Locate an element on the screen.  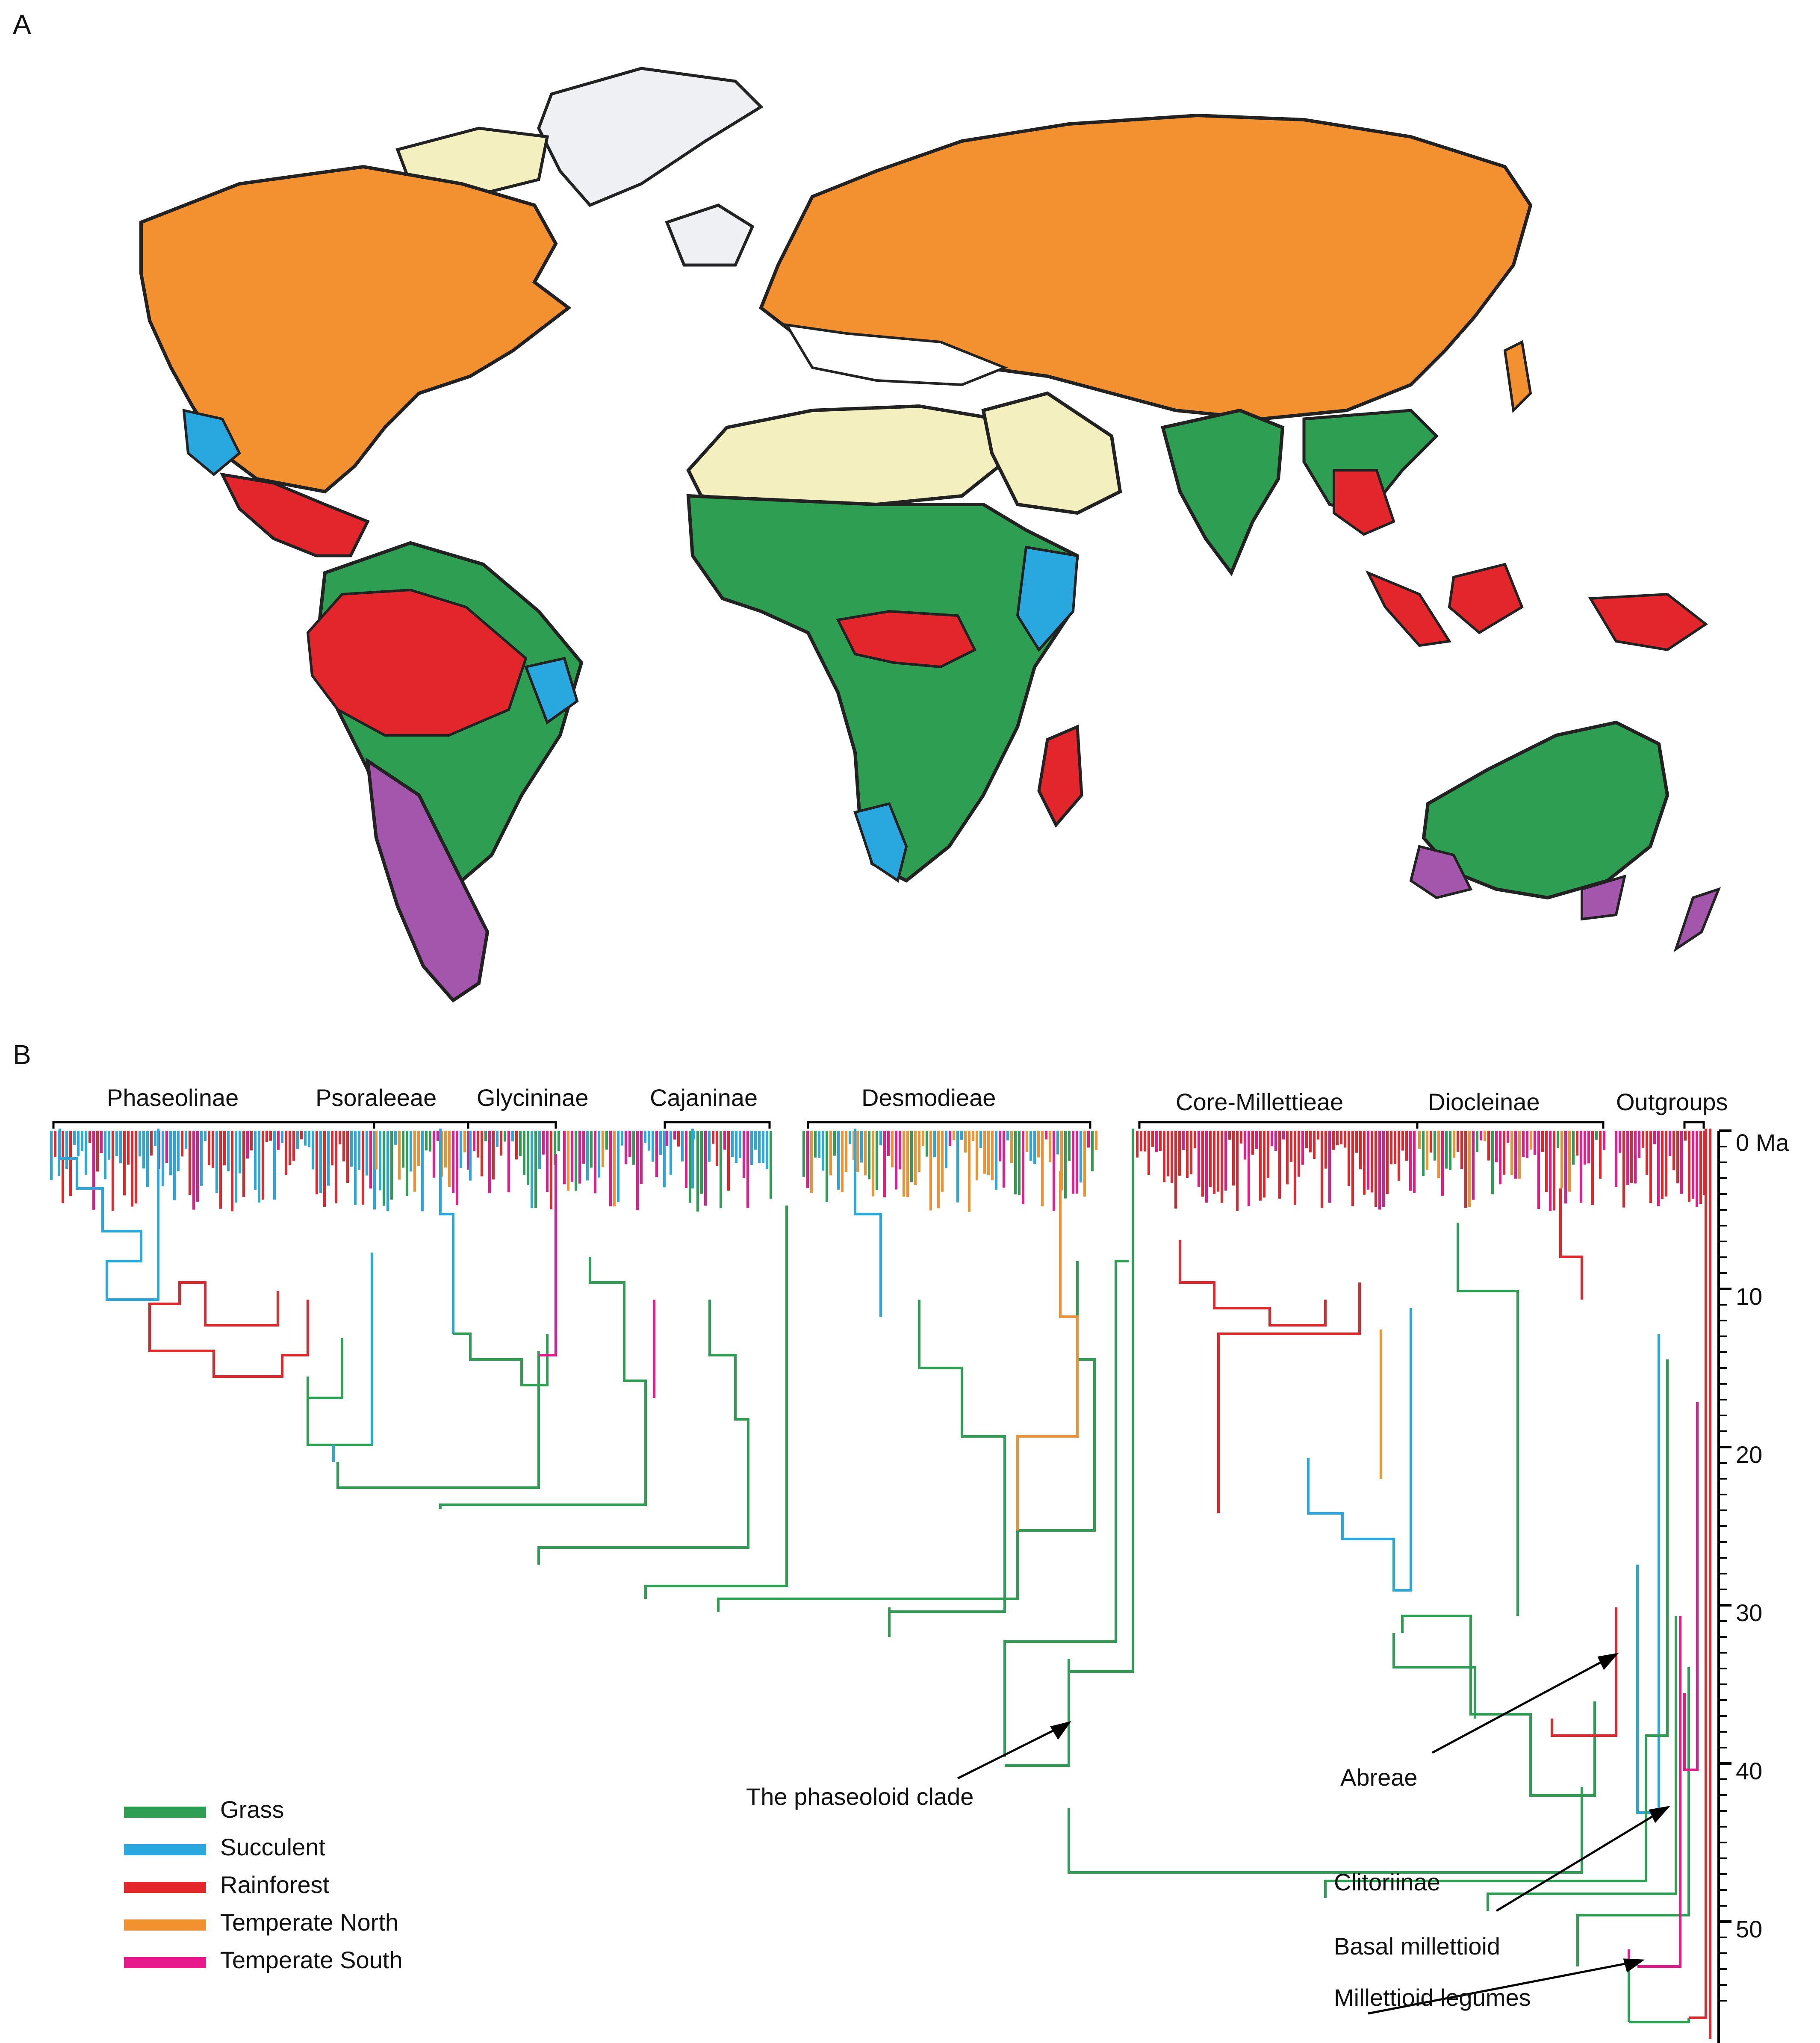
australia-sw is located at coordinates (1441, 872).